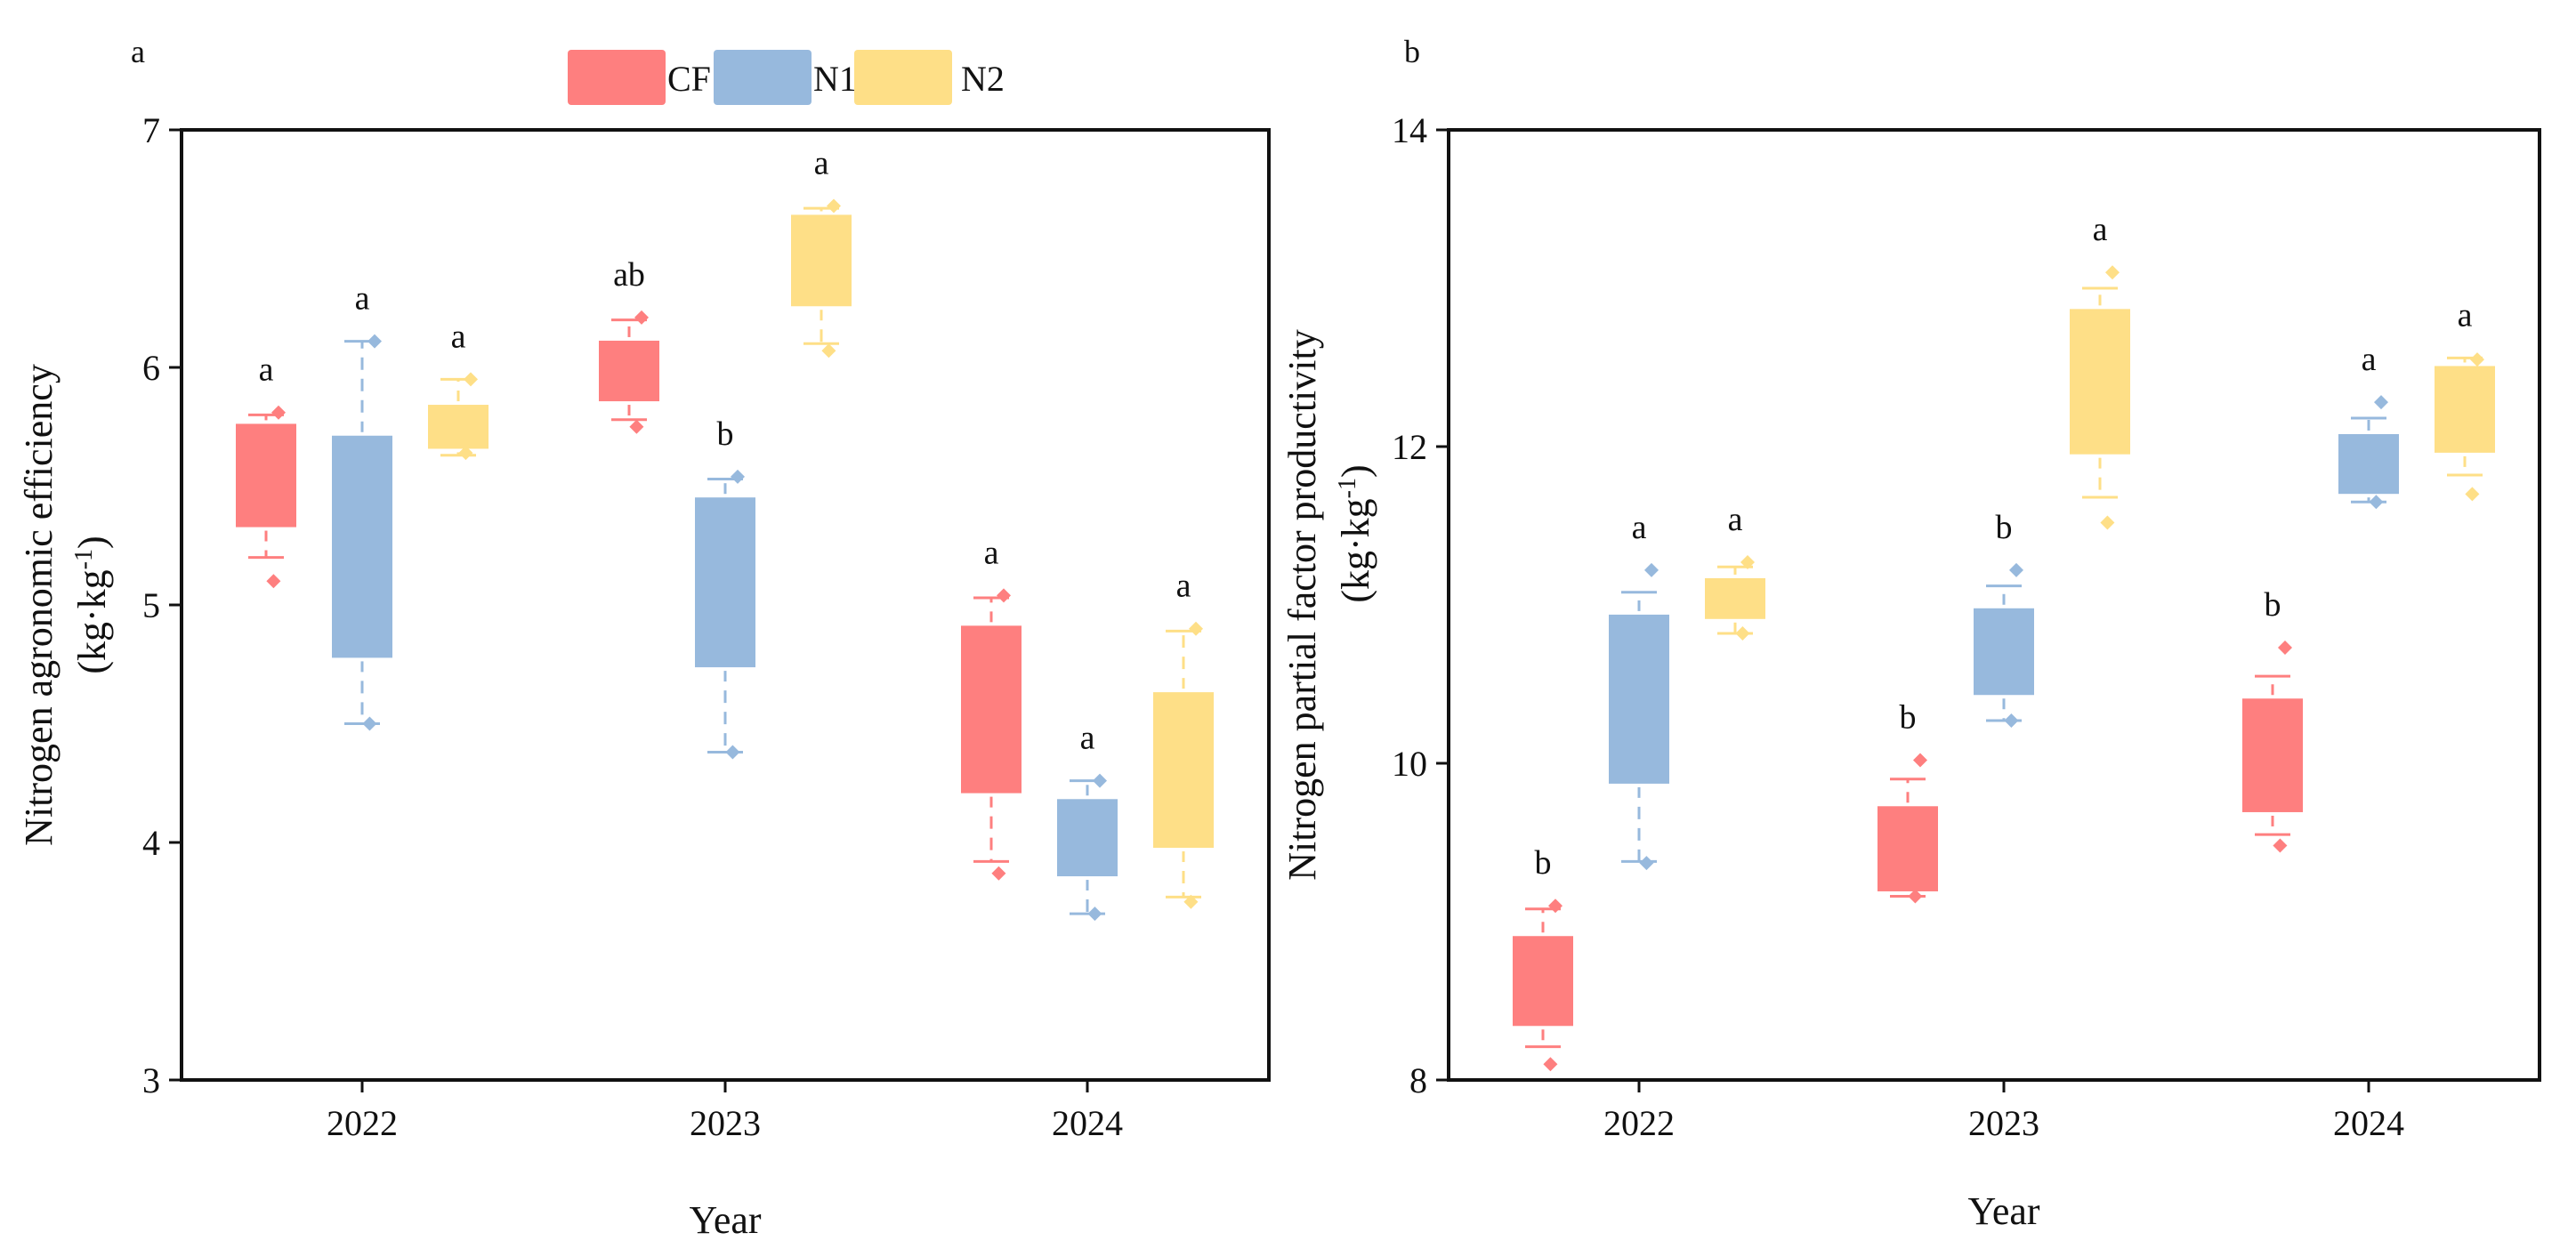 The width and height of the screenshot is (2576, 1249). I want to click on panel-a-cf-2022-point, so click(273, 582).